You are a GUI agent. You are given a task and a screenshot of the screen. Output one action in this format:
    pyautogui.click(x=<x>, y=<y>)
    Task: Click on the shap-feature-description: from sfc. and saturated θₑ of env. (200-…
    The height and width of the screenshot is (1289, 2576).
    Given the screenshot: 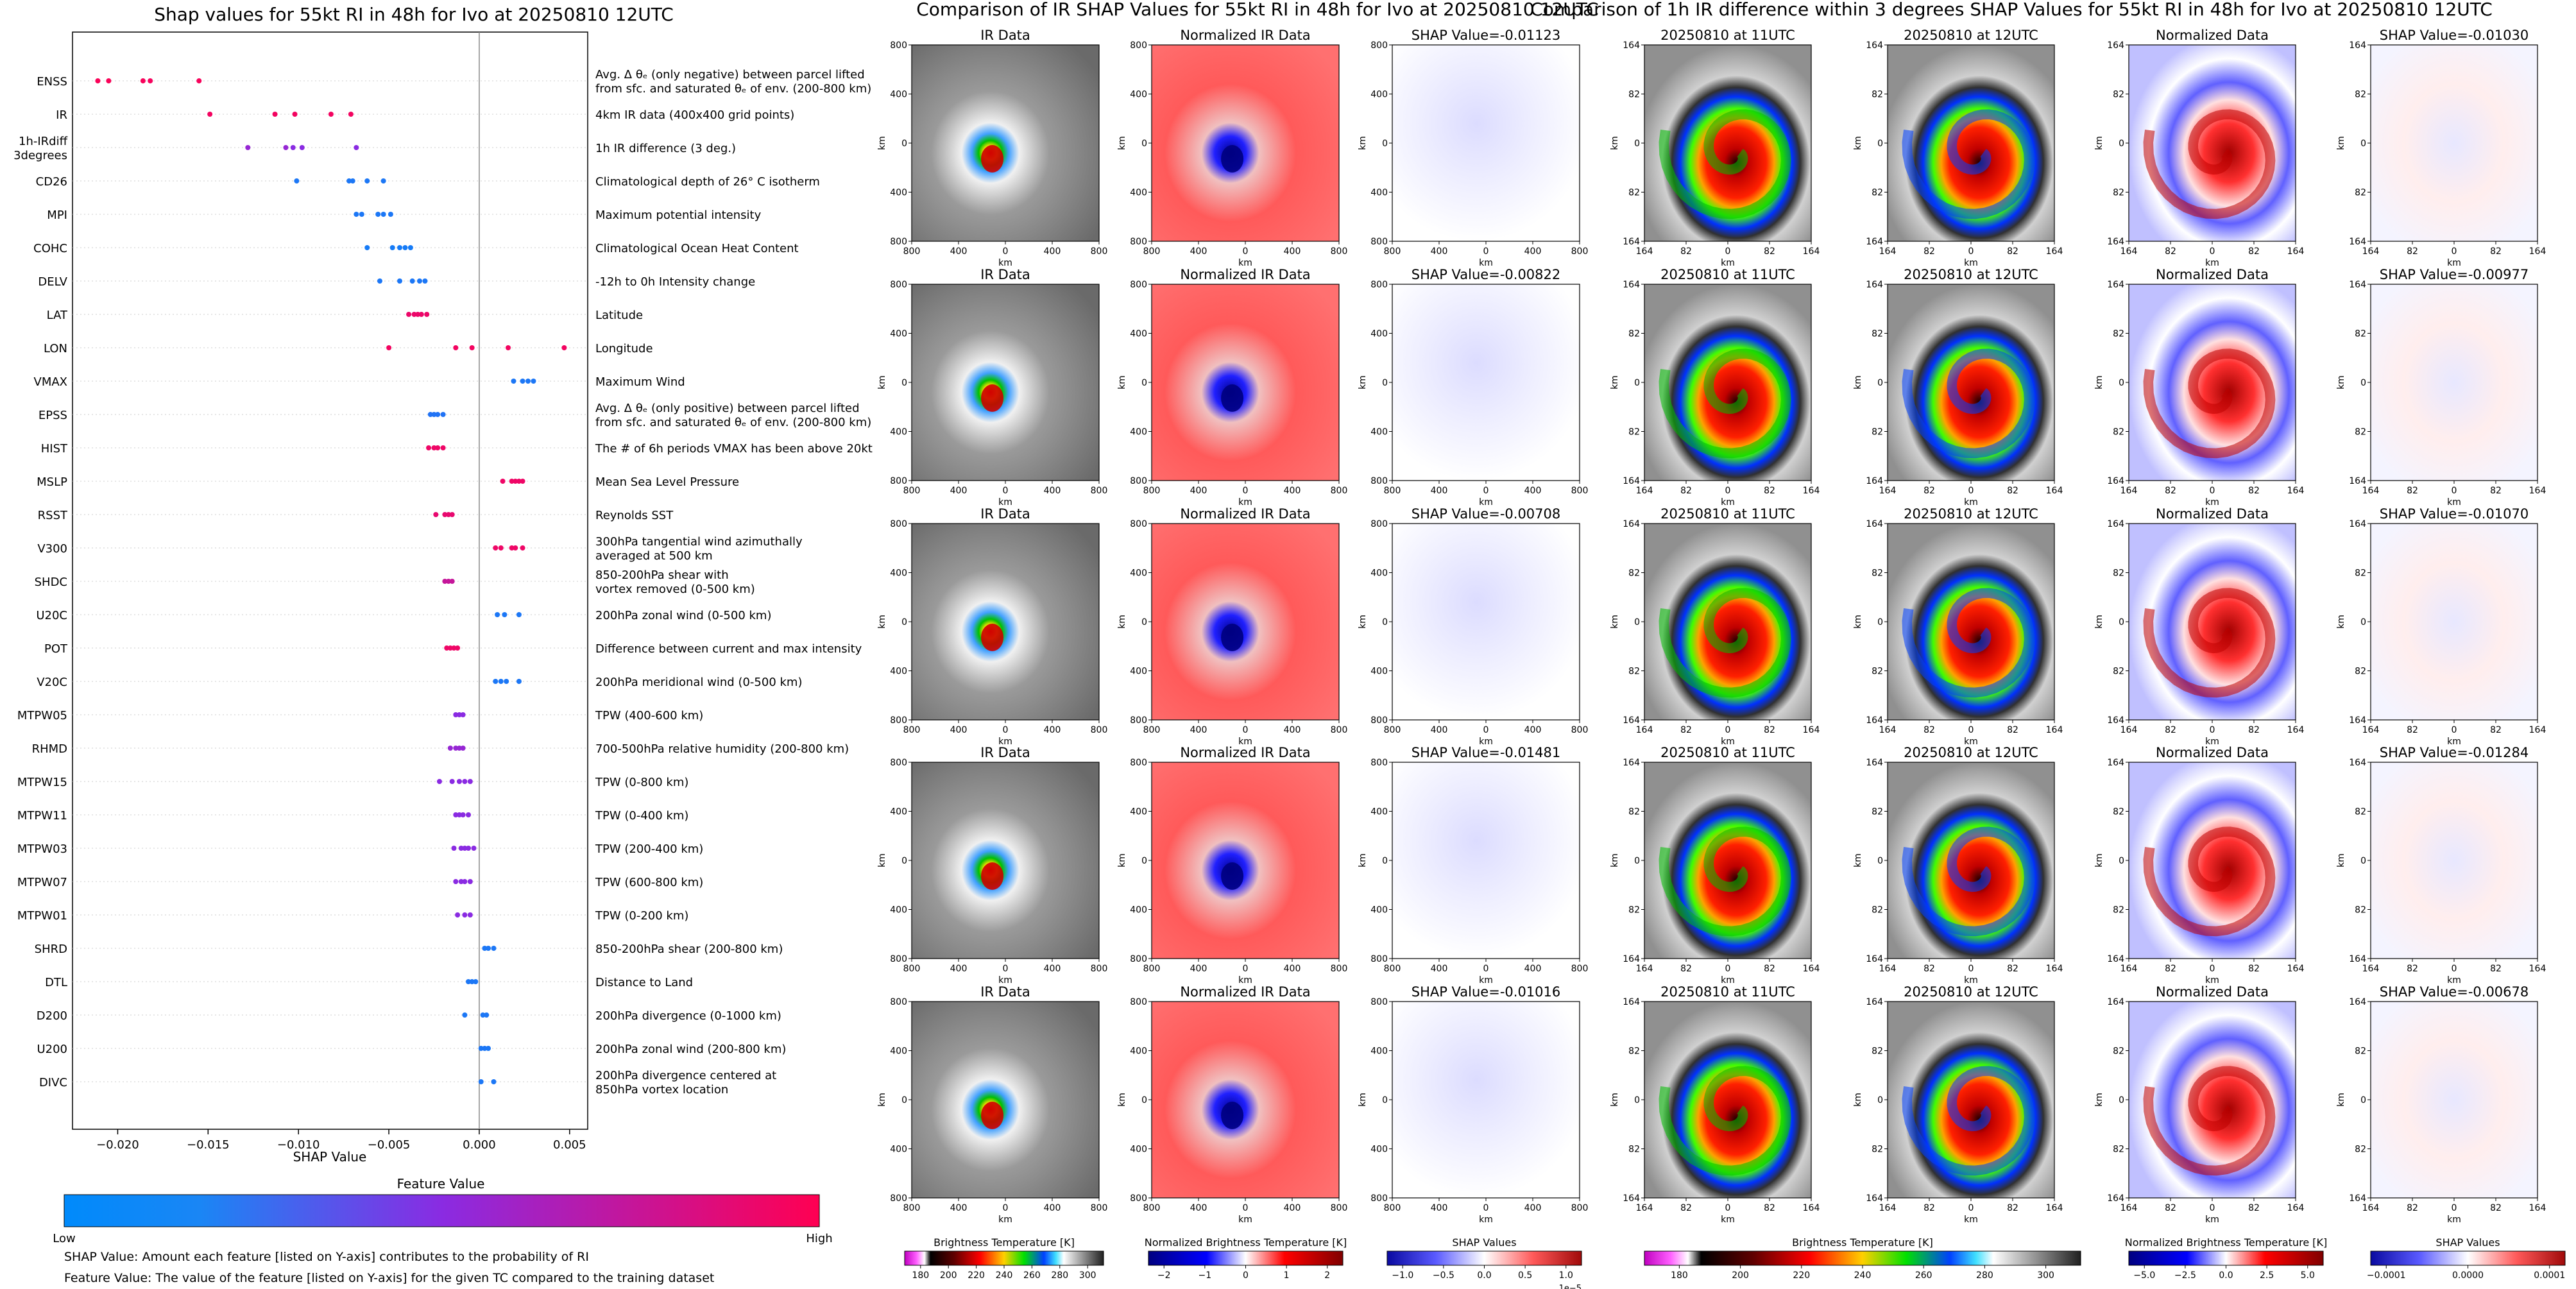 What is the action you would take?
    pyautogui.click(x=733, y=422)
    